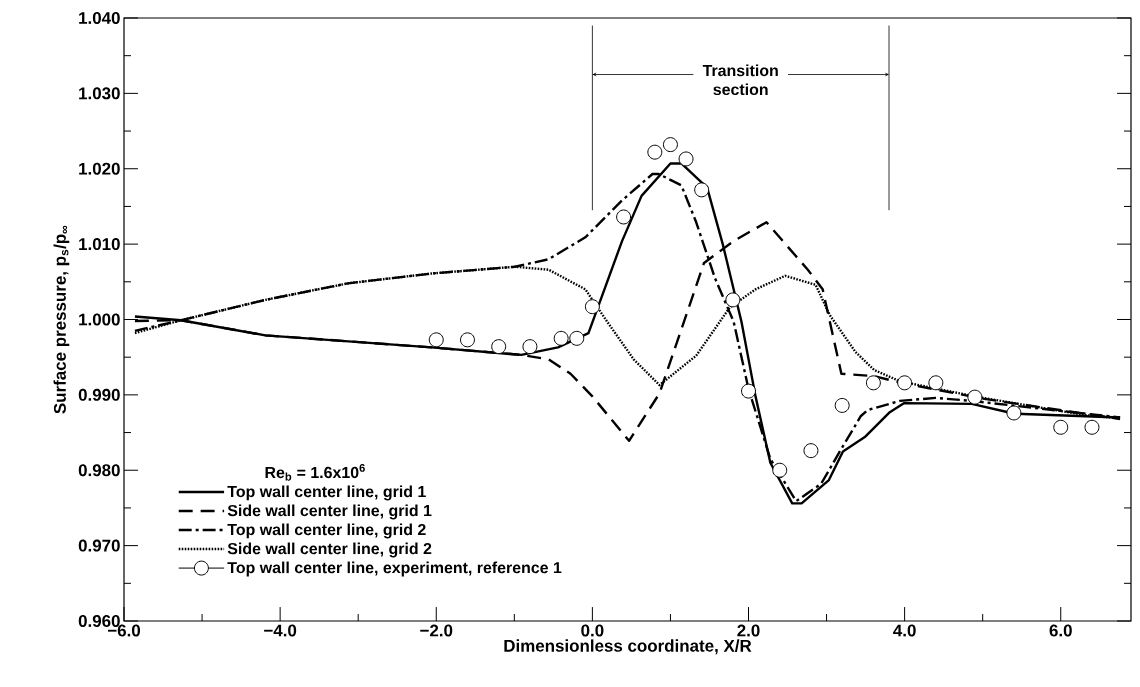 The image size is (1140, 687). I want to click on y-tick-label: 1.000, so click(99, 319).